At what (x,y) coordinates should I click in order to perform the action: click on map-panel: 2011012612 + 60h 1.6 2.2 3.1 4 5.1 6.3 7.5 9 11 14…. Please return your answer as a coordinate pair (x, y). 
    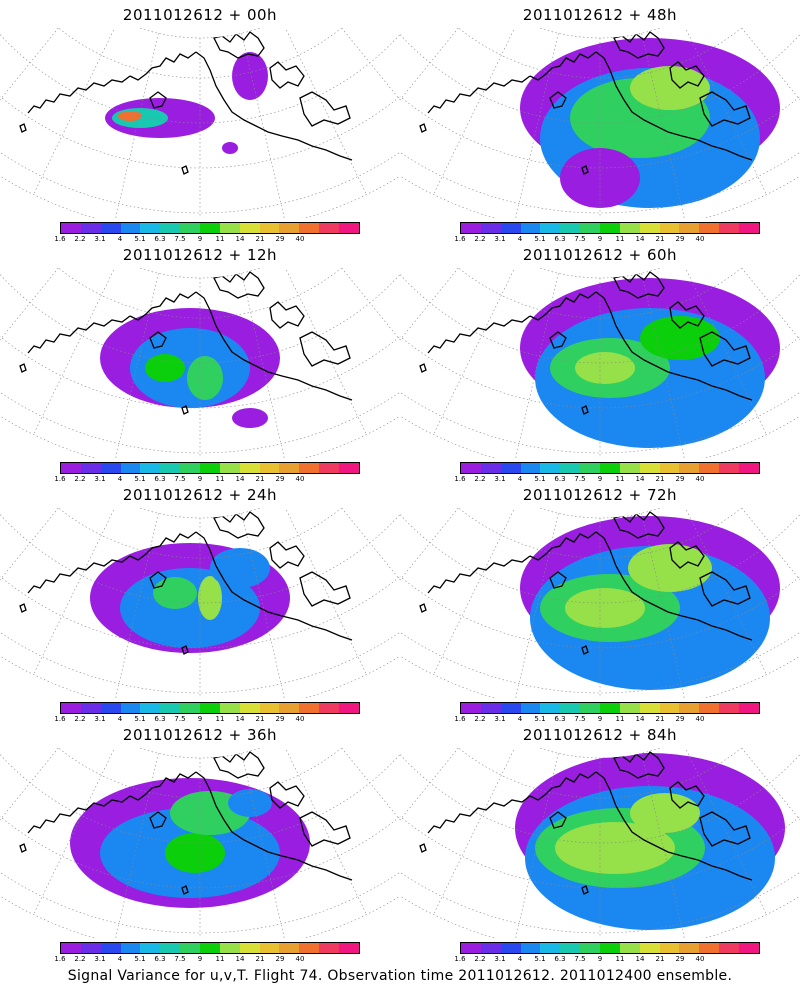
    Looking at the image, I should click on (600, 362).